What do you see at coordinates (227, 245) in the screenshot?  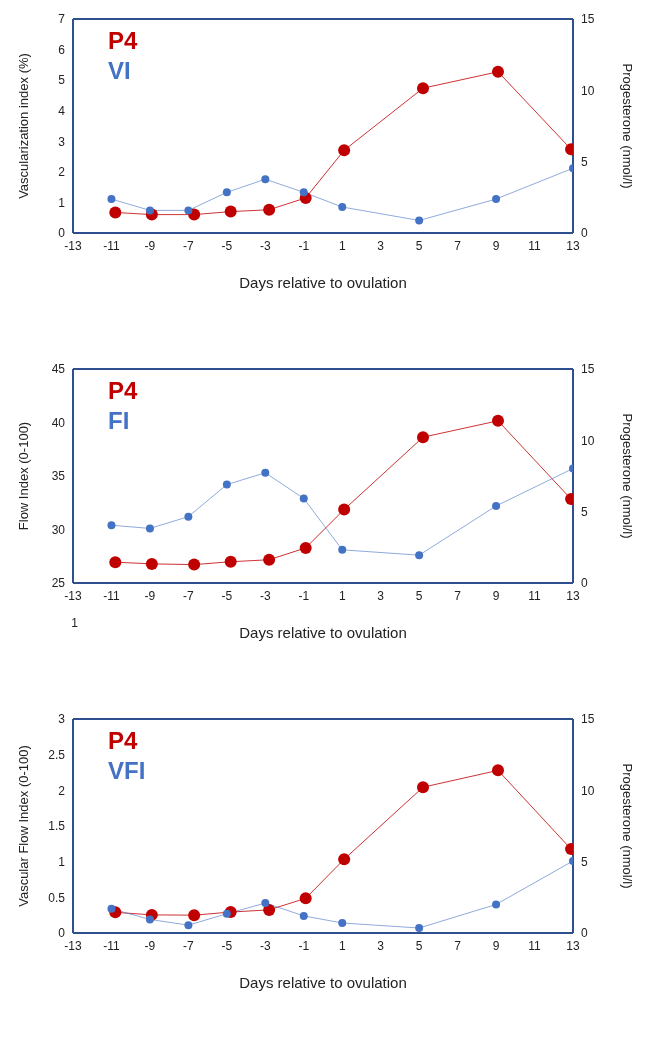 I see `x-tick-label: -5` at bounding box center [227, 245].